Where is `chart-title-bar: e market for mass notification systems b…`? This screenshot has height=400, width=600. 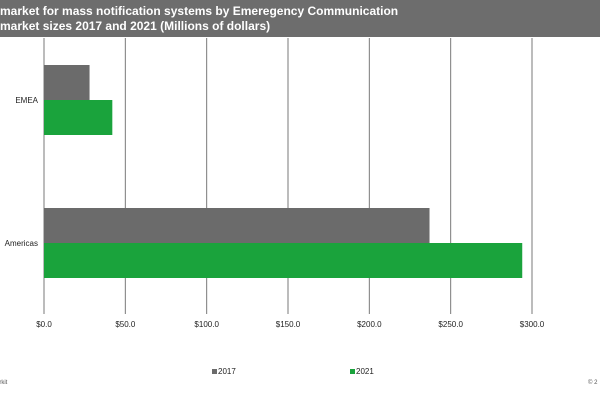
chart-title-bar: e market for mass notification systems b… is located at coordinates (300, 18).